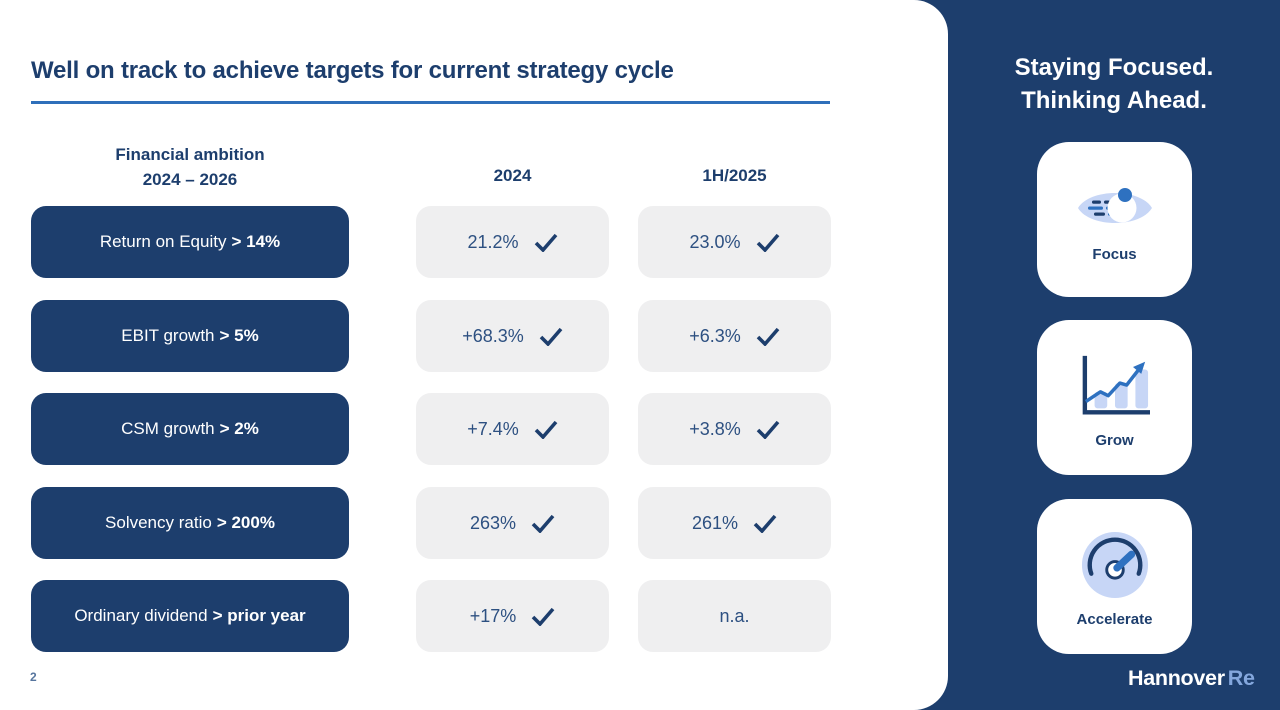  I want to click on value-cell-ebit-1h2025: +6.3%, so click(734, 336).